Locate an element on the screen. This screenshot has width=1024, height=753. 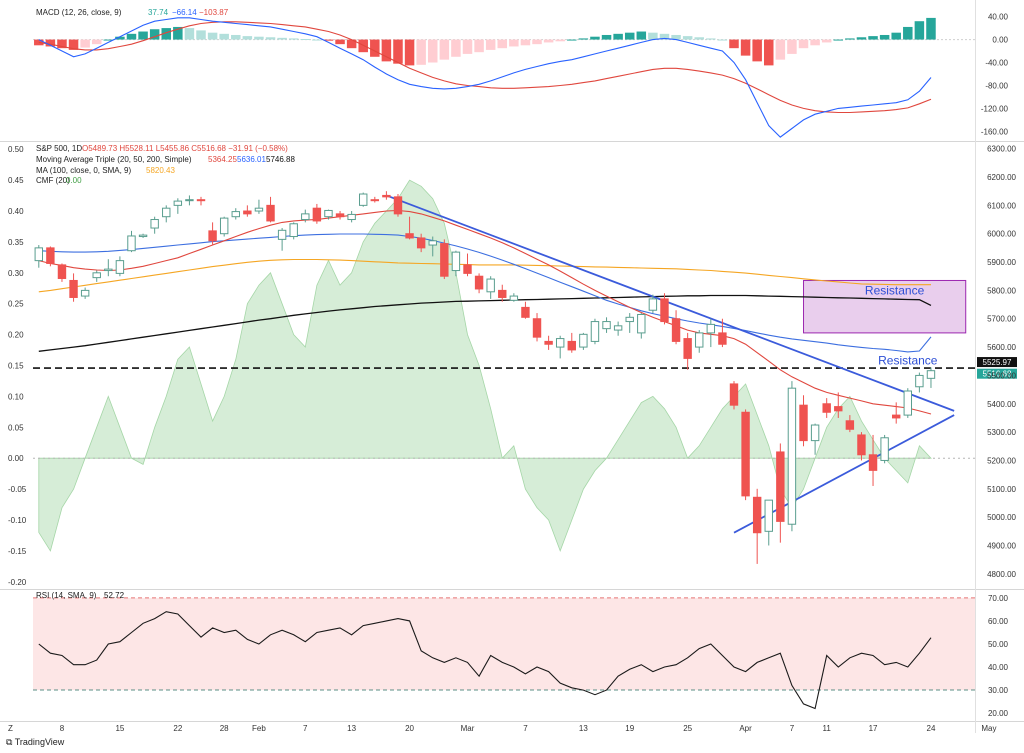
x-tick-label: Apr is located at coordinates (745, 728).